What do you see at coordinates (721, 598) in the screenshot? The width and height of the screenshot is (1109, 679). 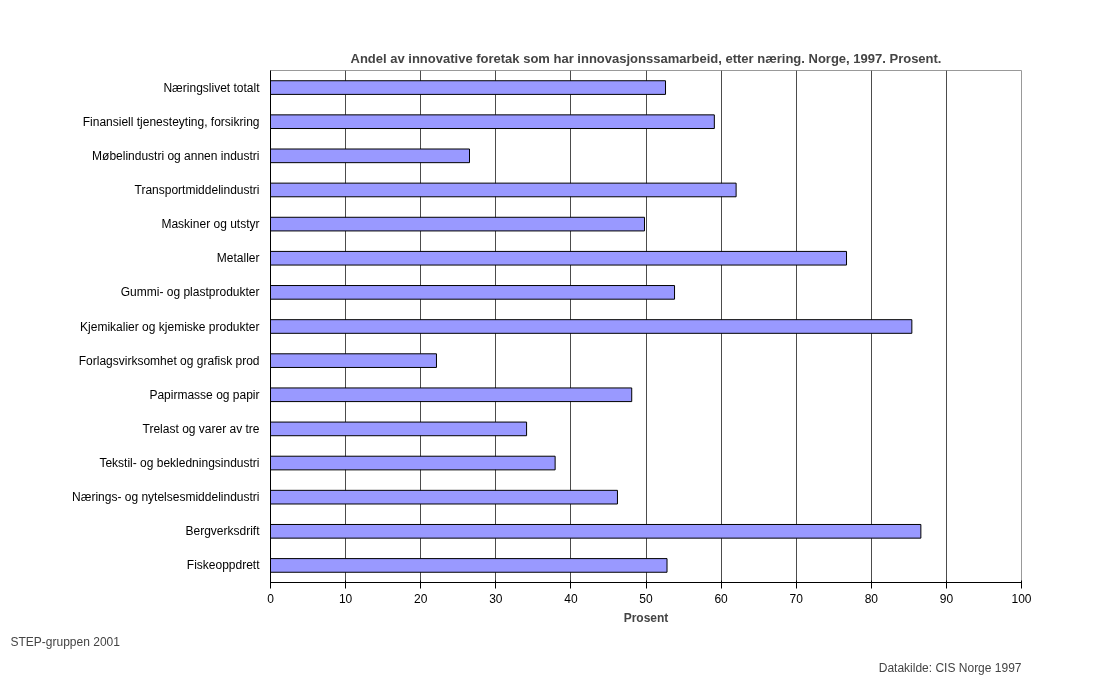 I see `x-tick-label: 60` at bounding box center [721, 598].